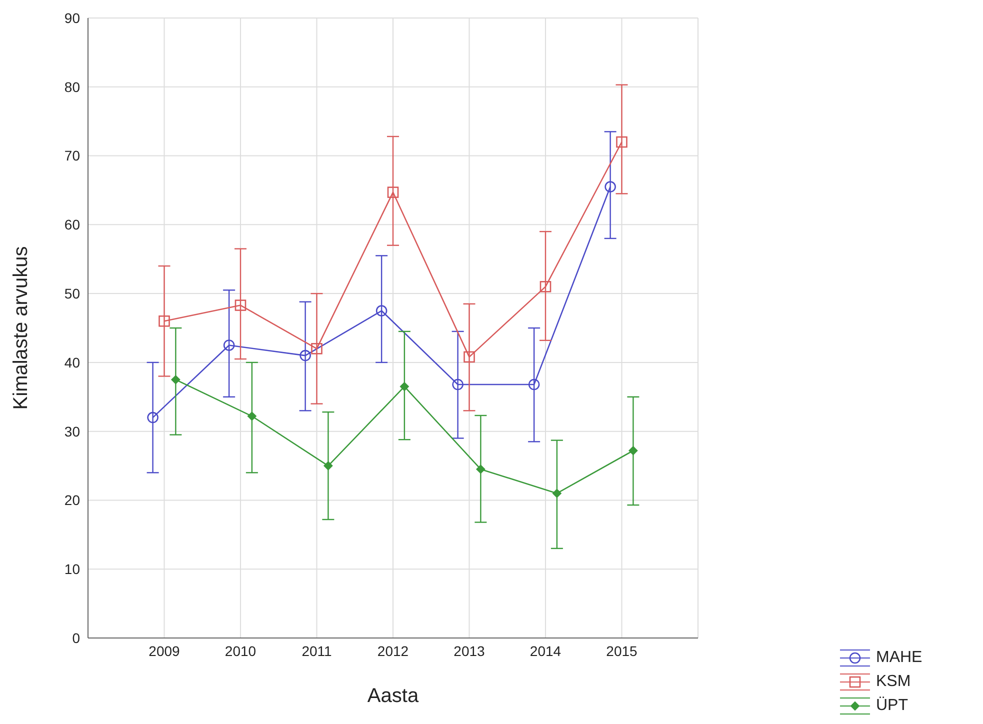  I want to click on y-tick-label: 0, so click(76, 638).